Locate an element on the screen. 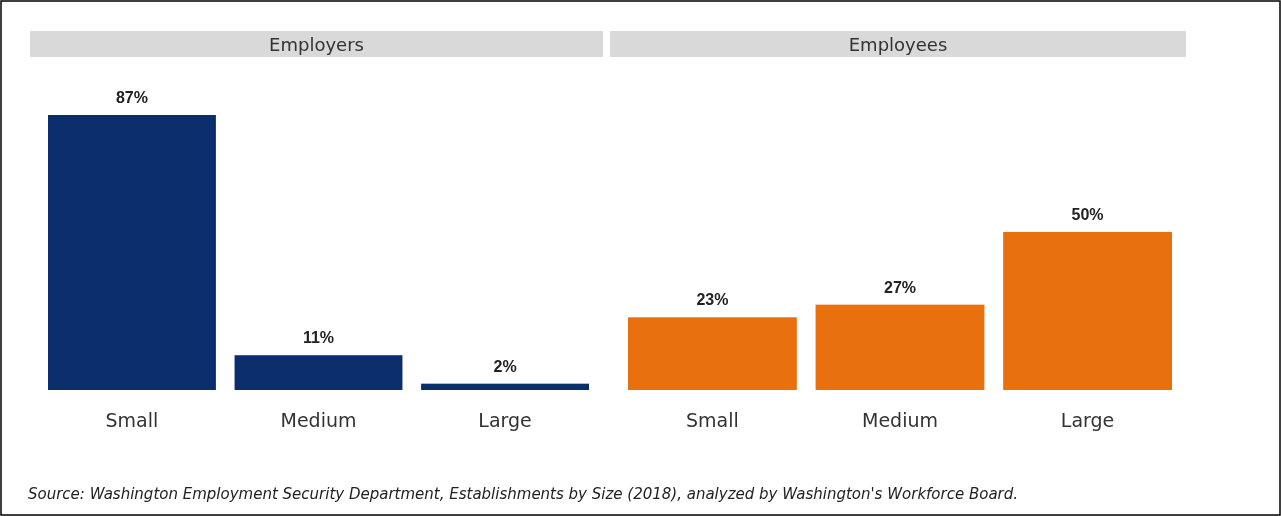  data-label: 2% is located at coordinates (505, 366).